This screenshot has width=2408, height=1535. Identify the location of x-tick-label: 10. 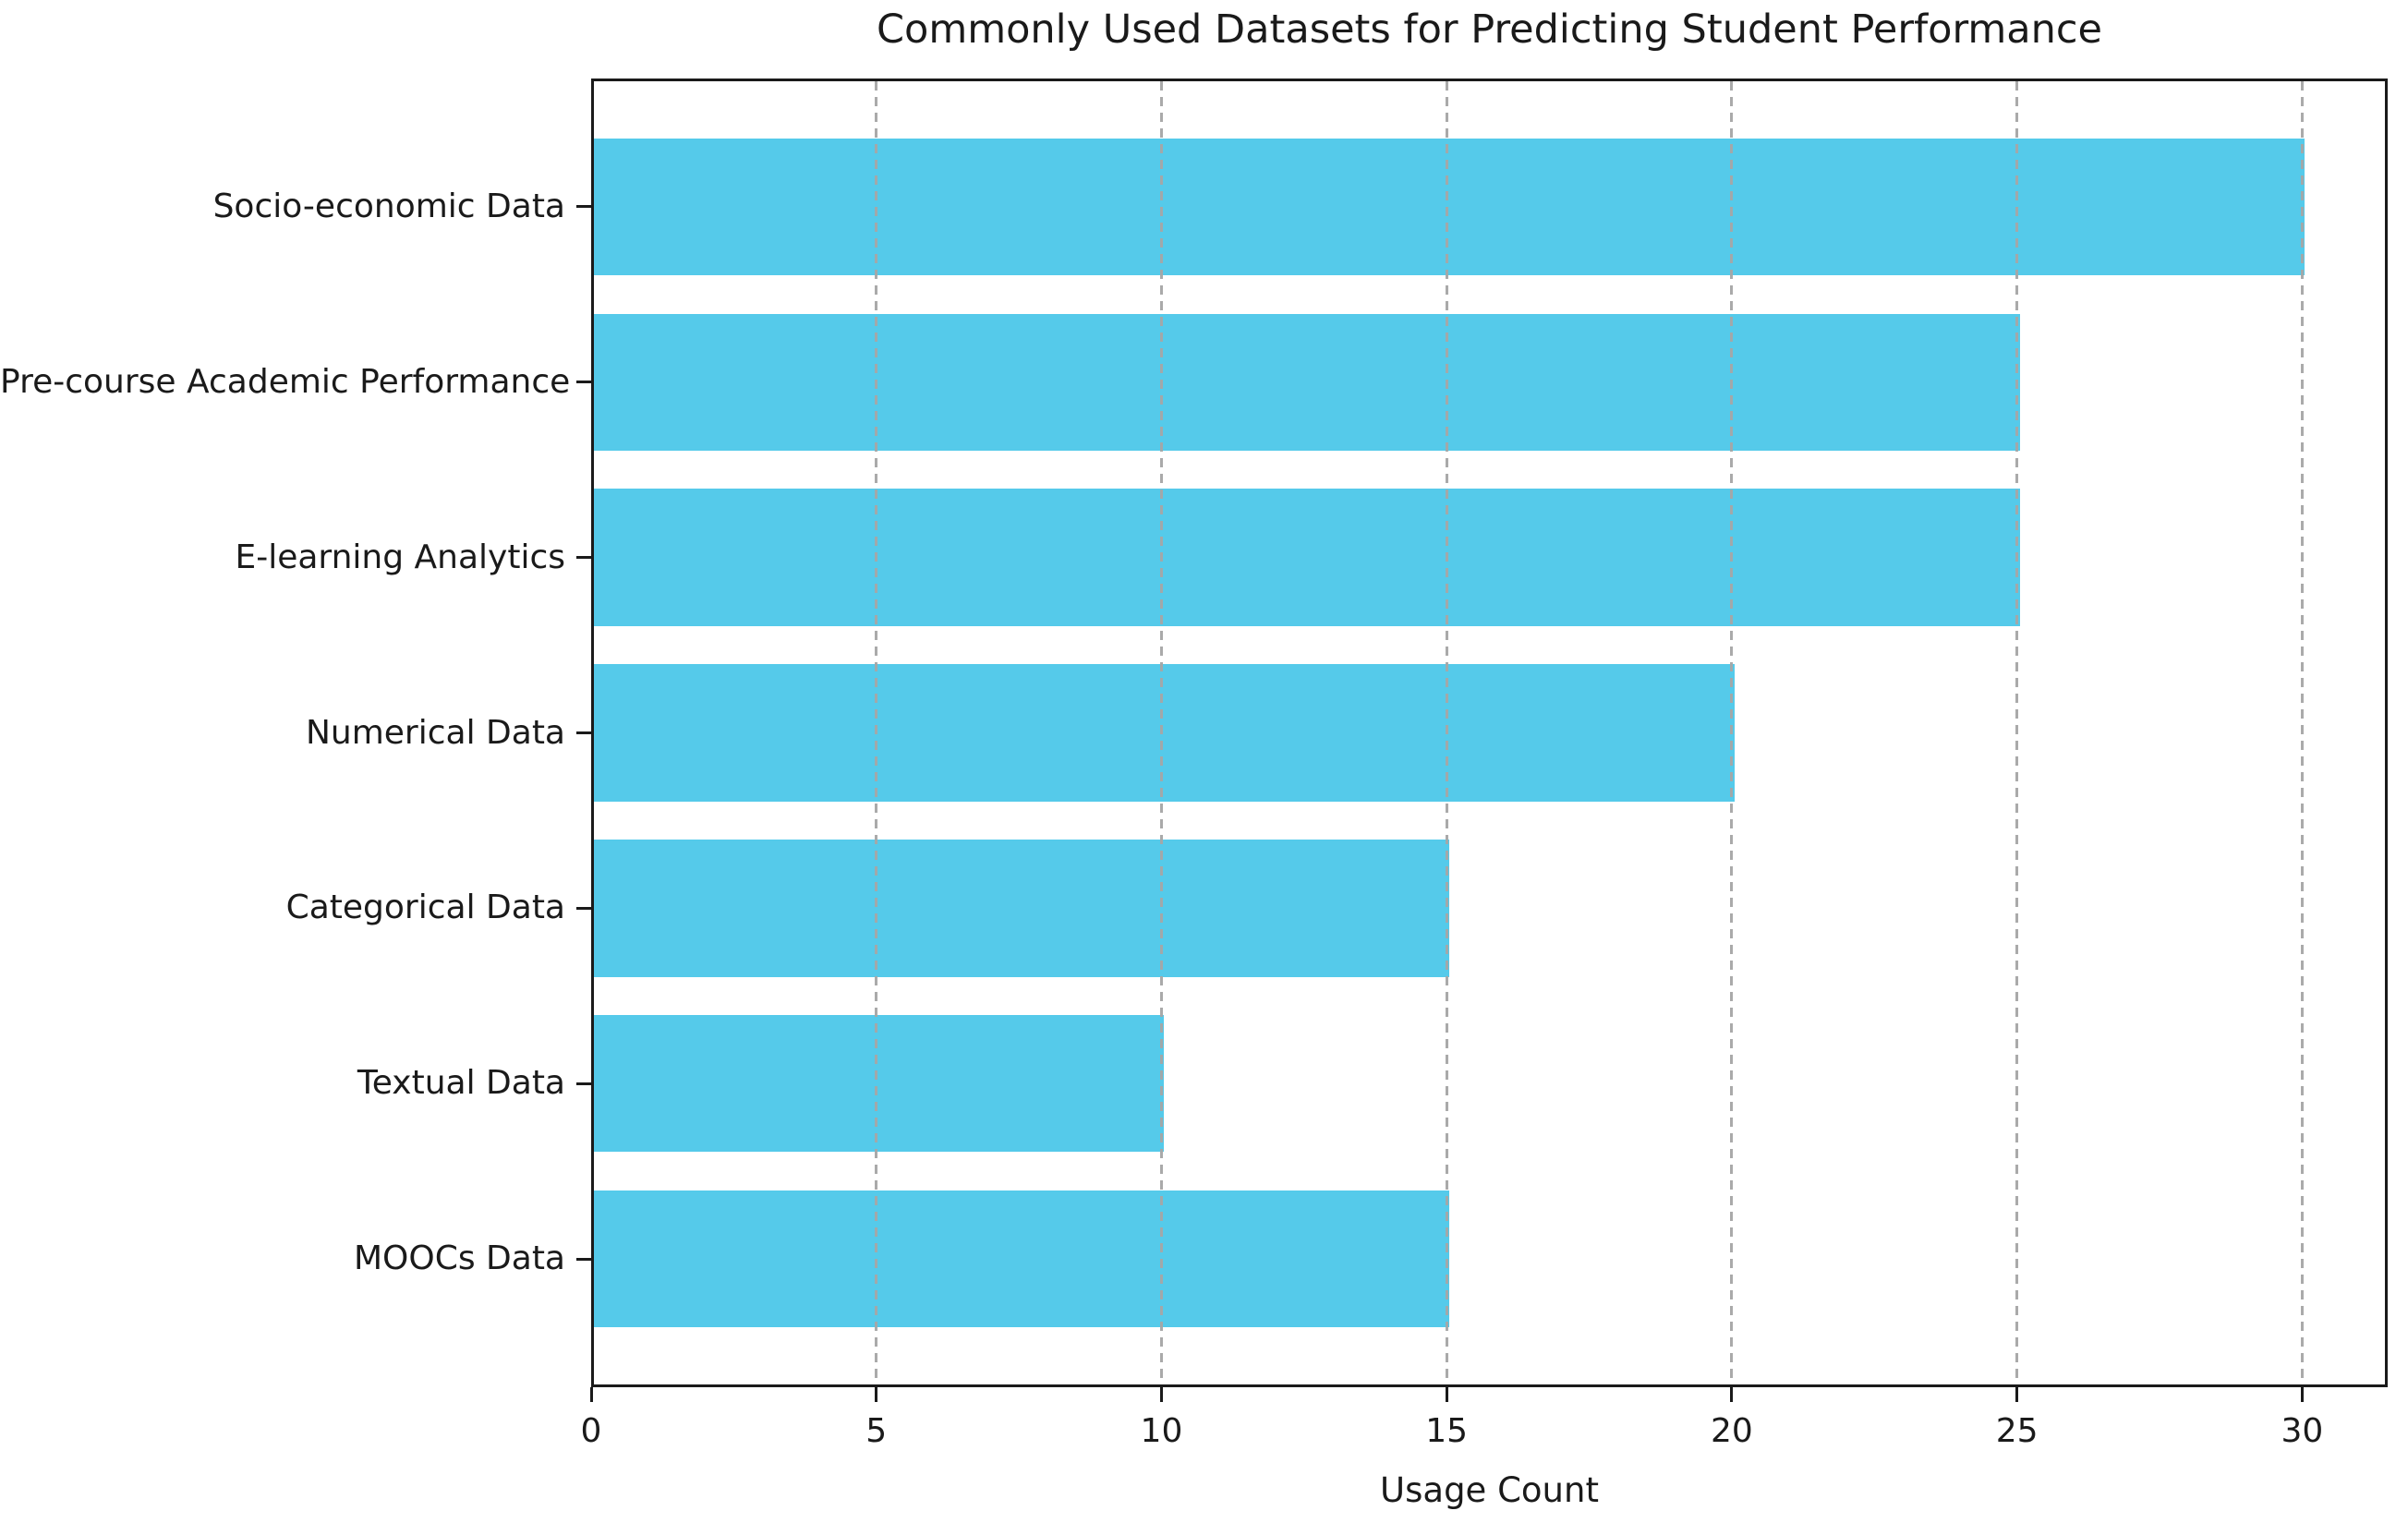
(1161, 1431).